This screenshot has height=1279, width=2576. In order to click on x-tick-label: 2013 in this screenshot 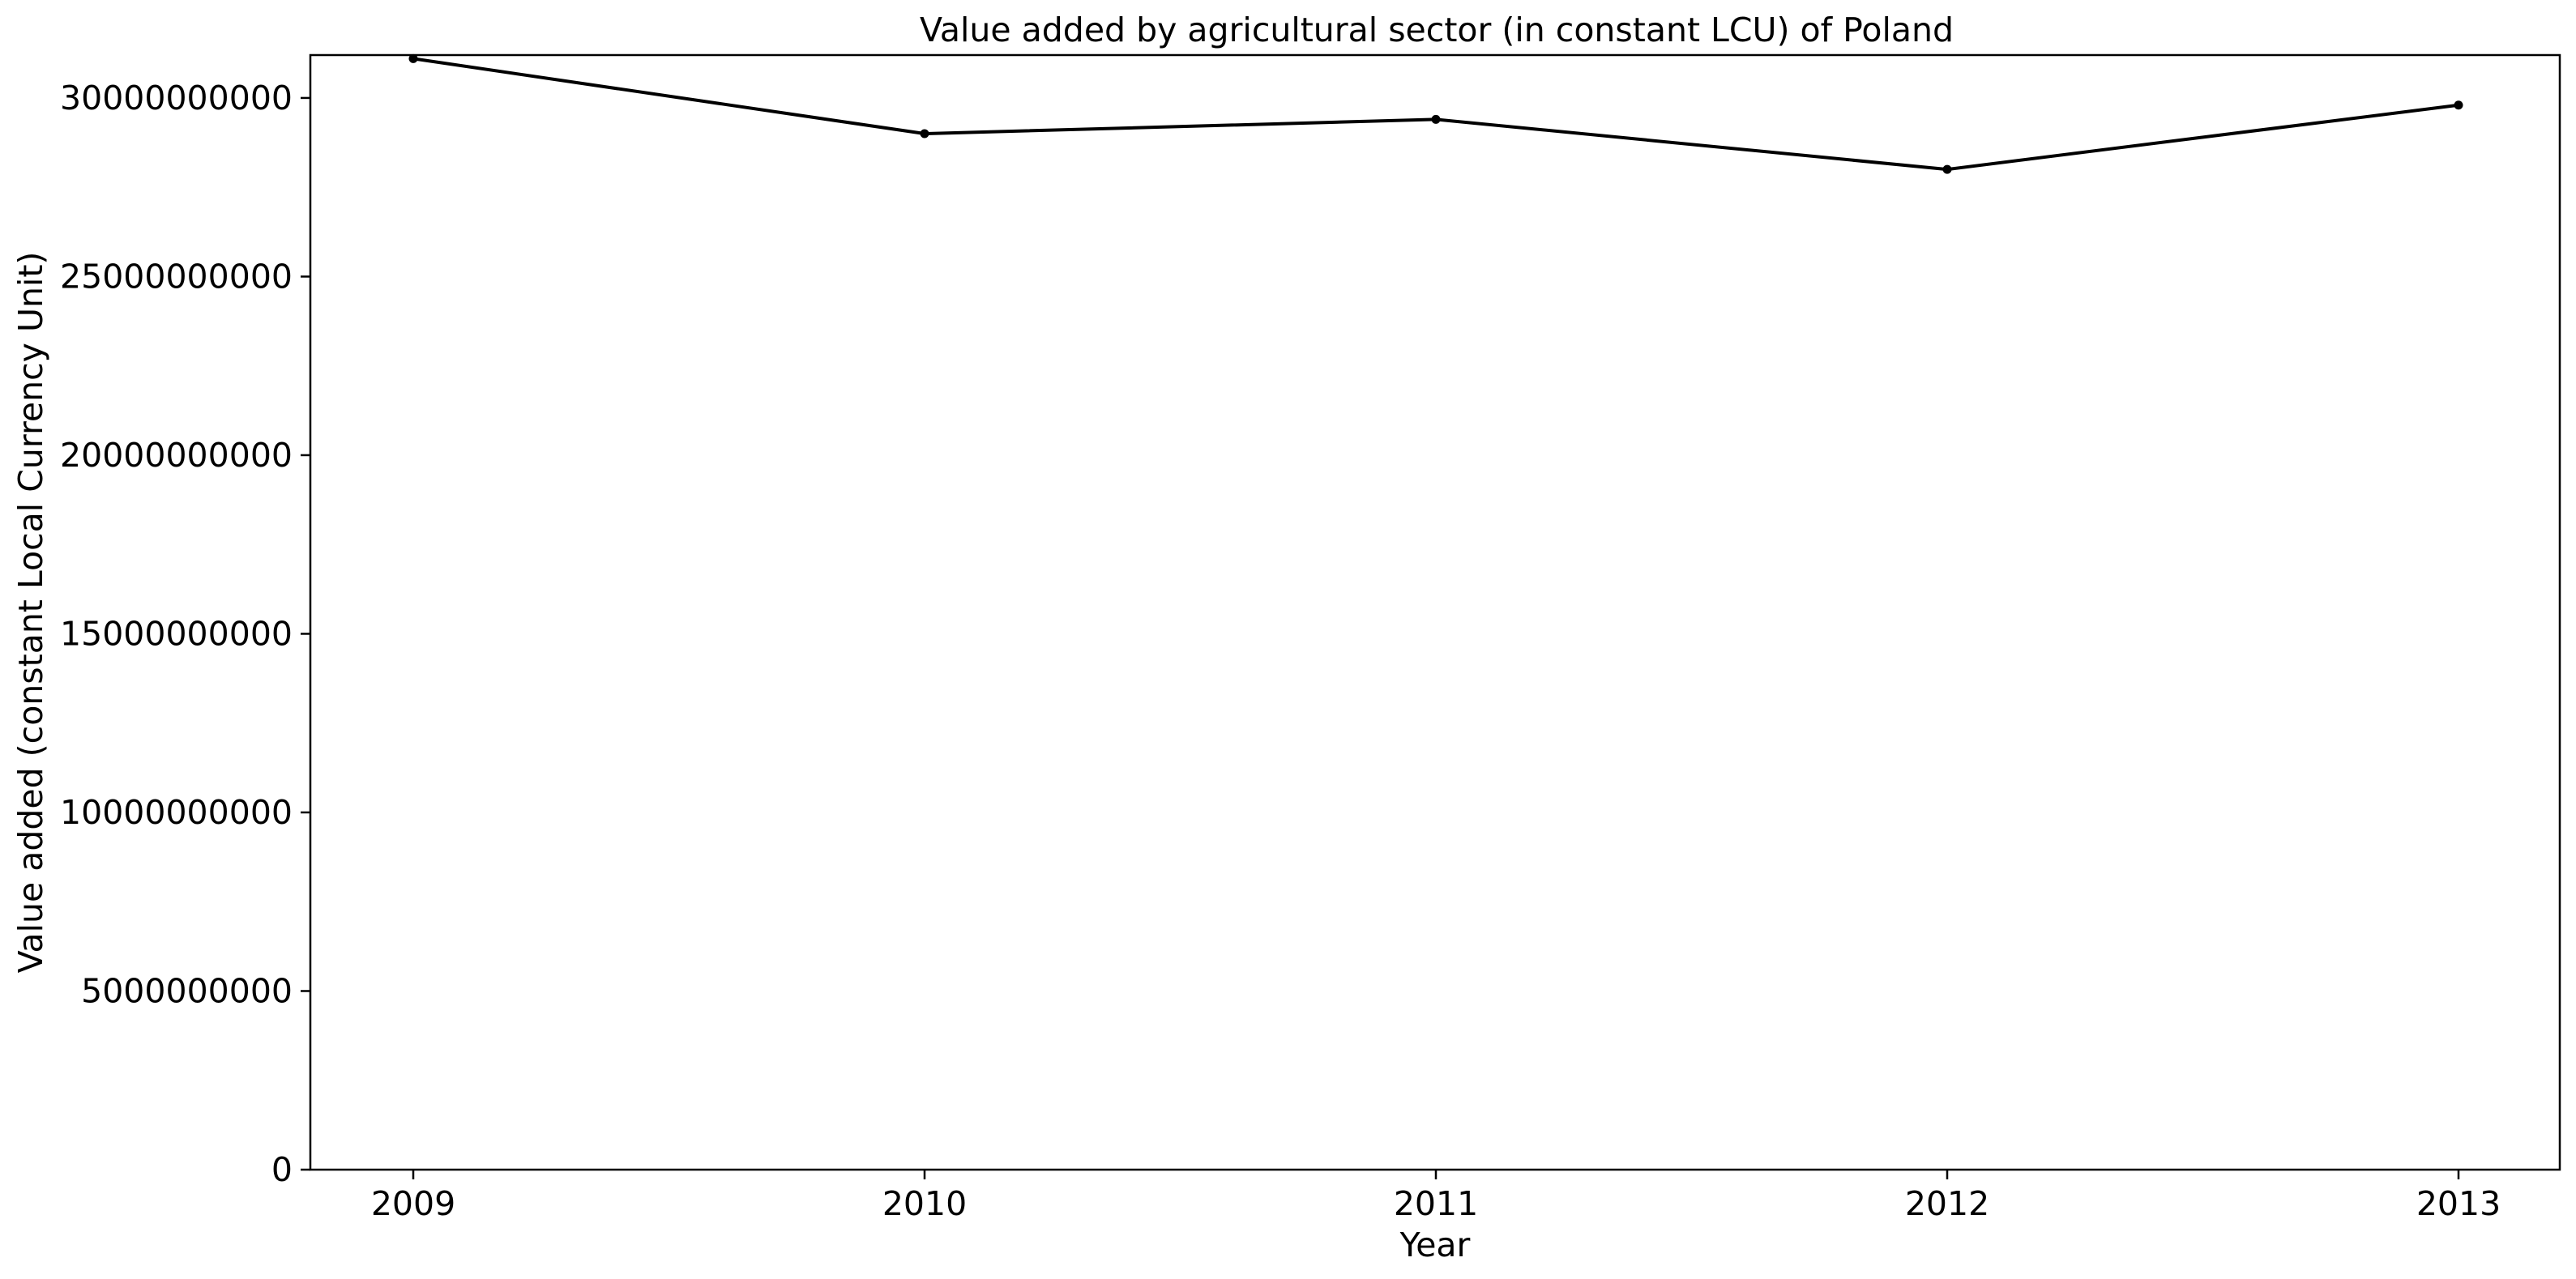, I will do `click(2458, 1203)`.